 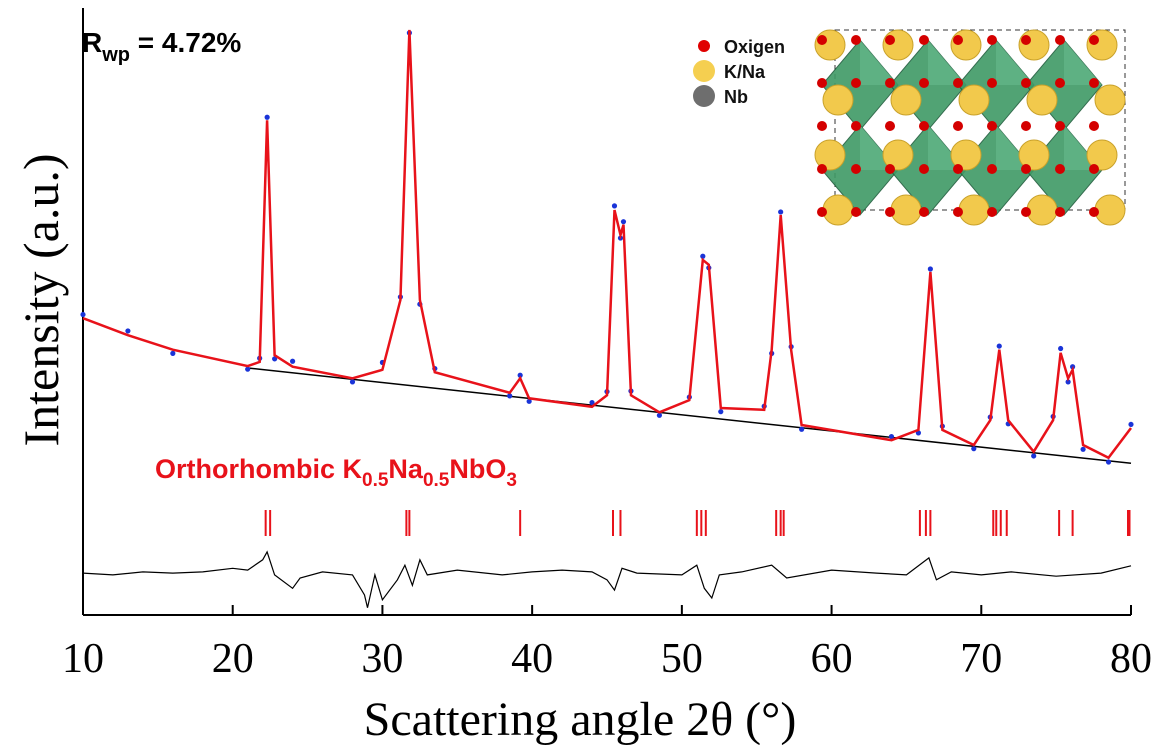 I want to click on y-axis-label: Intensity (a.u.), so click(x=41, y=300).